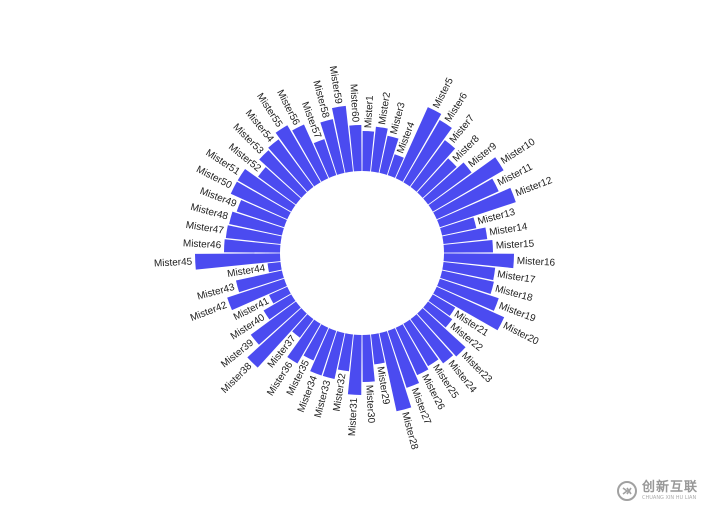 Image resolution: width=704 pixels, height=510 pixels. What do you see at coordinates (316, 342) in the screenshot?
I see `bar-mister35` at bounding box center [316, 342].